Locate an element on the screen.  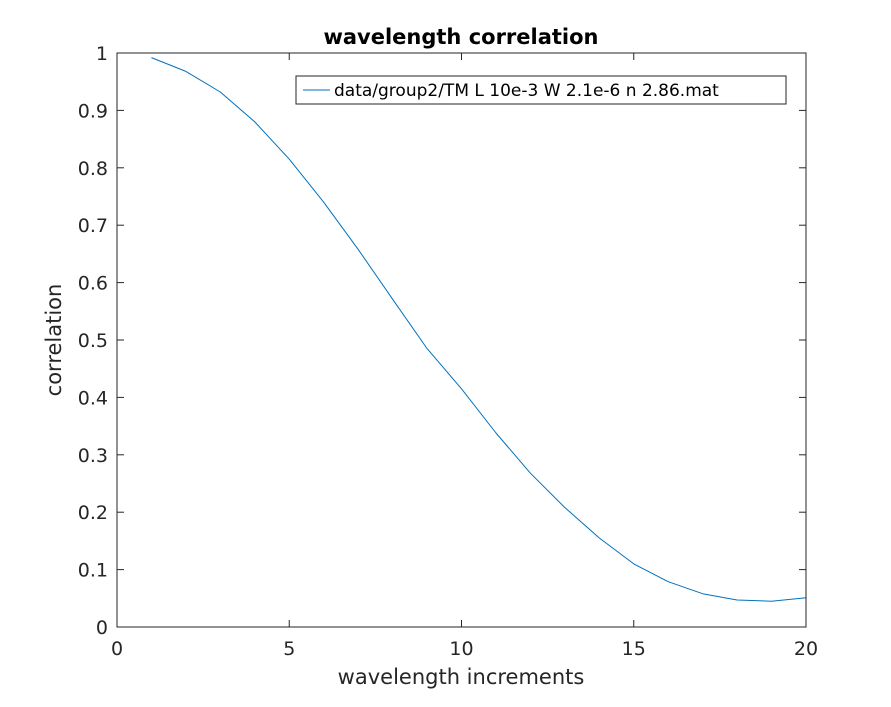
y-tick-label: 1 is located at coordinates (102, 54).